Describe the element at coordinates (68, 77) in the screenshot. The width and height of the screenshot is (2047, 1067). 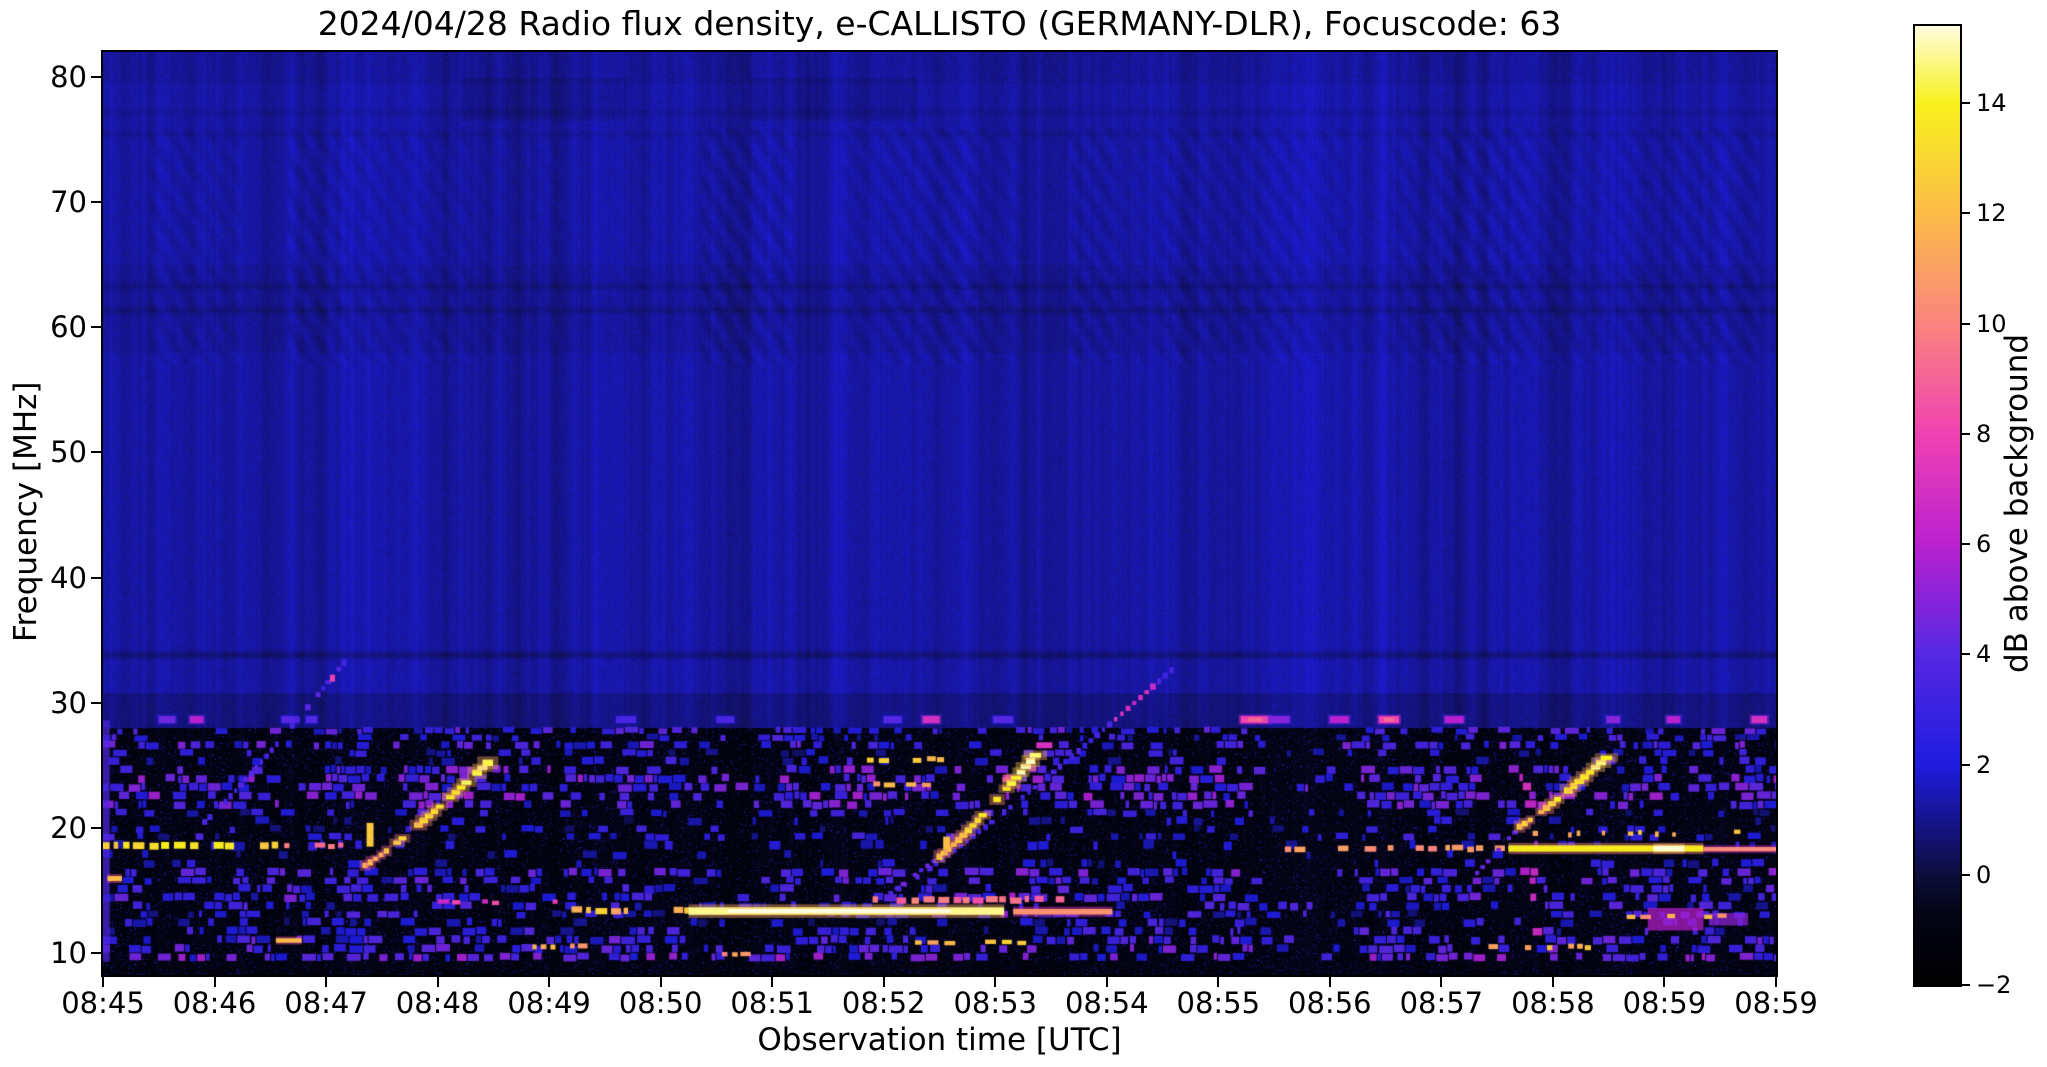
I see `y-tick-label: 80` at that location.